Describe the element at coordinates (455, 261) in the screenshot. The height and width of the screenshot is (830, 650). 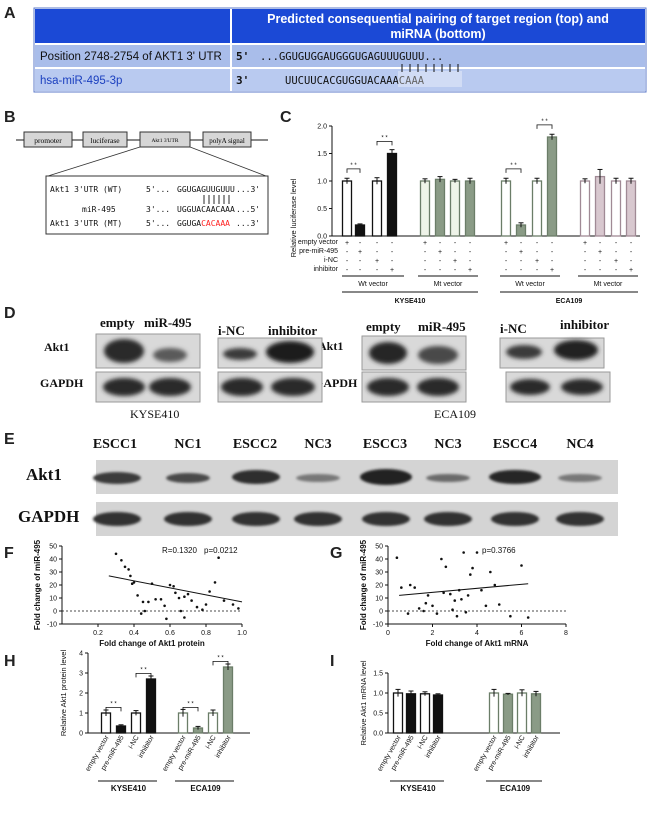
I see `panel-c-mark-1-2-2: +` at that location.